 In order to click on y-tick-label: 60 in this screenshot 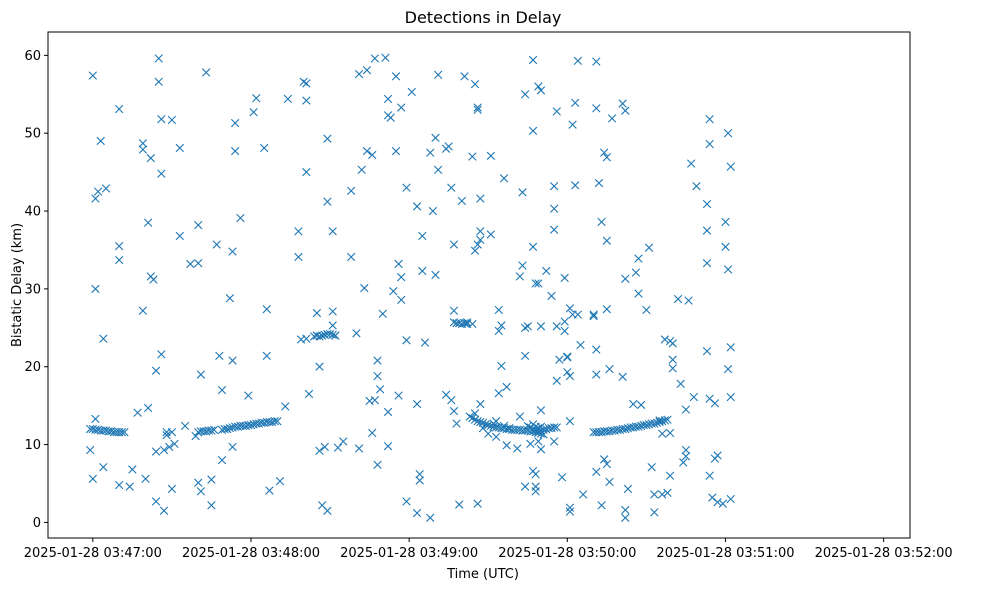, I will do `click(32, 56)`.